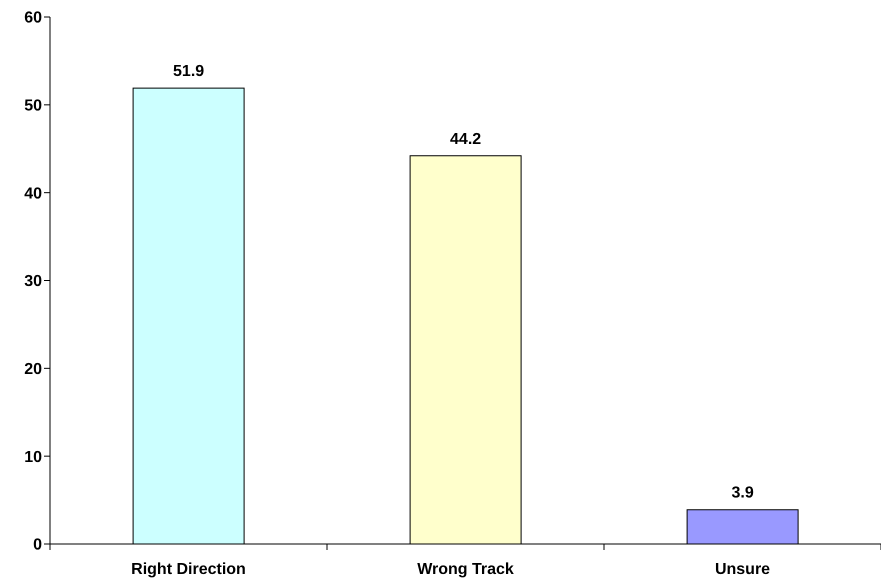  What do you see at coordinates (188, 569) in the screenshot?
I see `x-tick-label: Right Direction` at bounding box center [188, 569].